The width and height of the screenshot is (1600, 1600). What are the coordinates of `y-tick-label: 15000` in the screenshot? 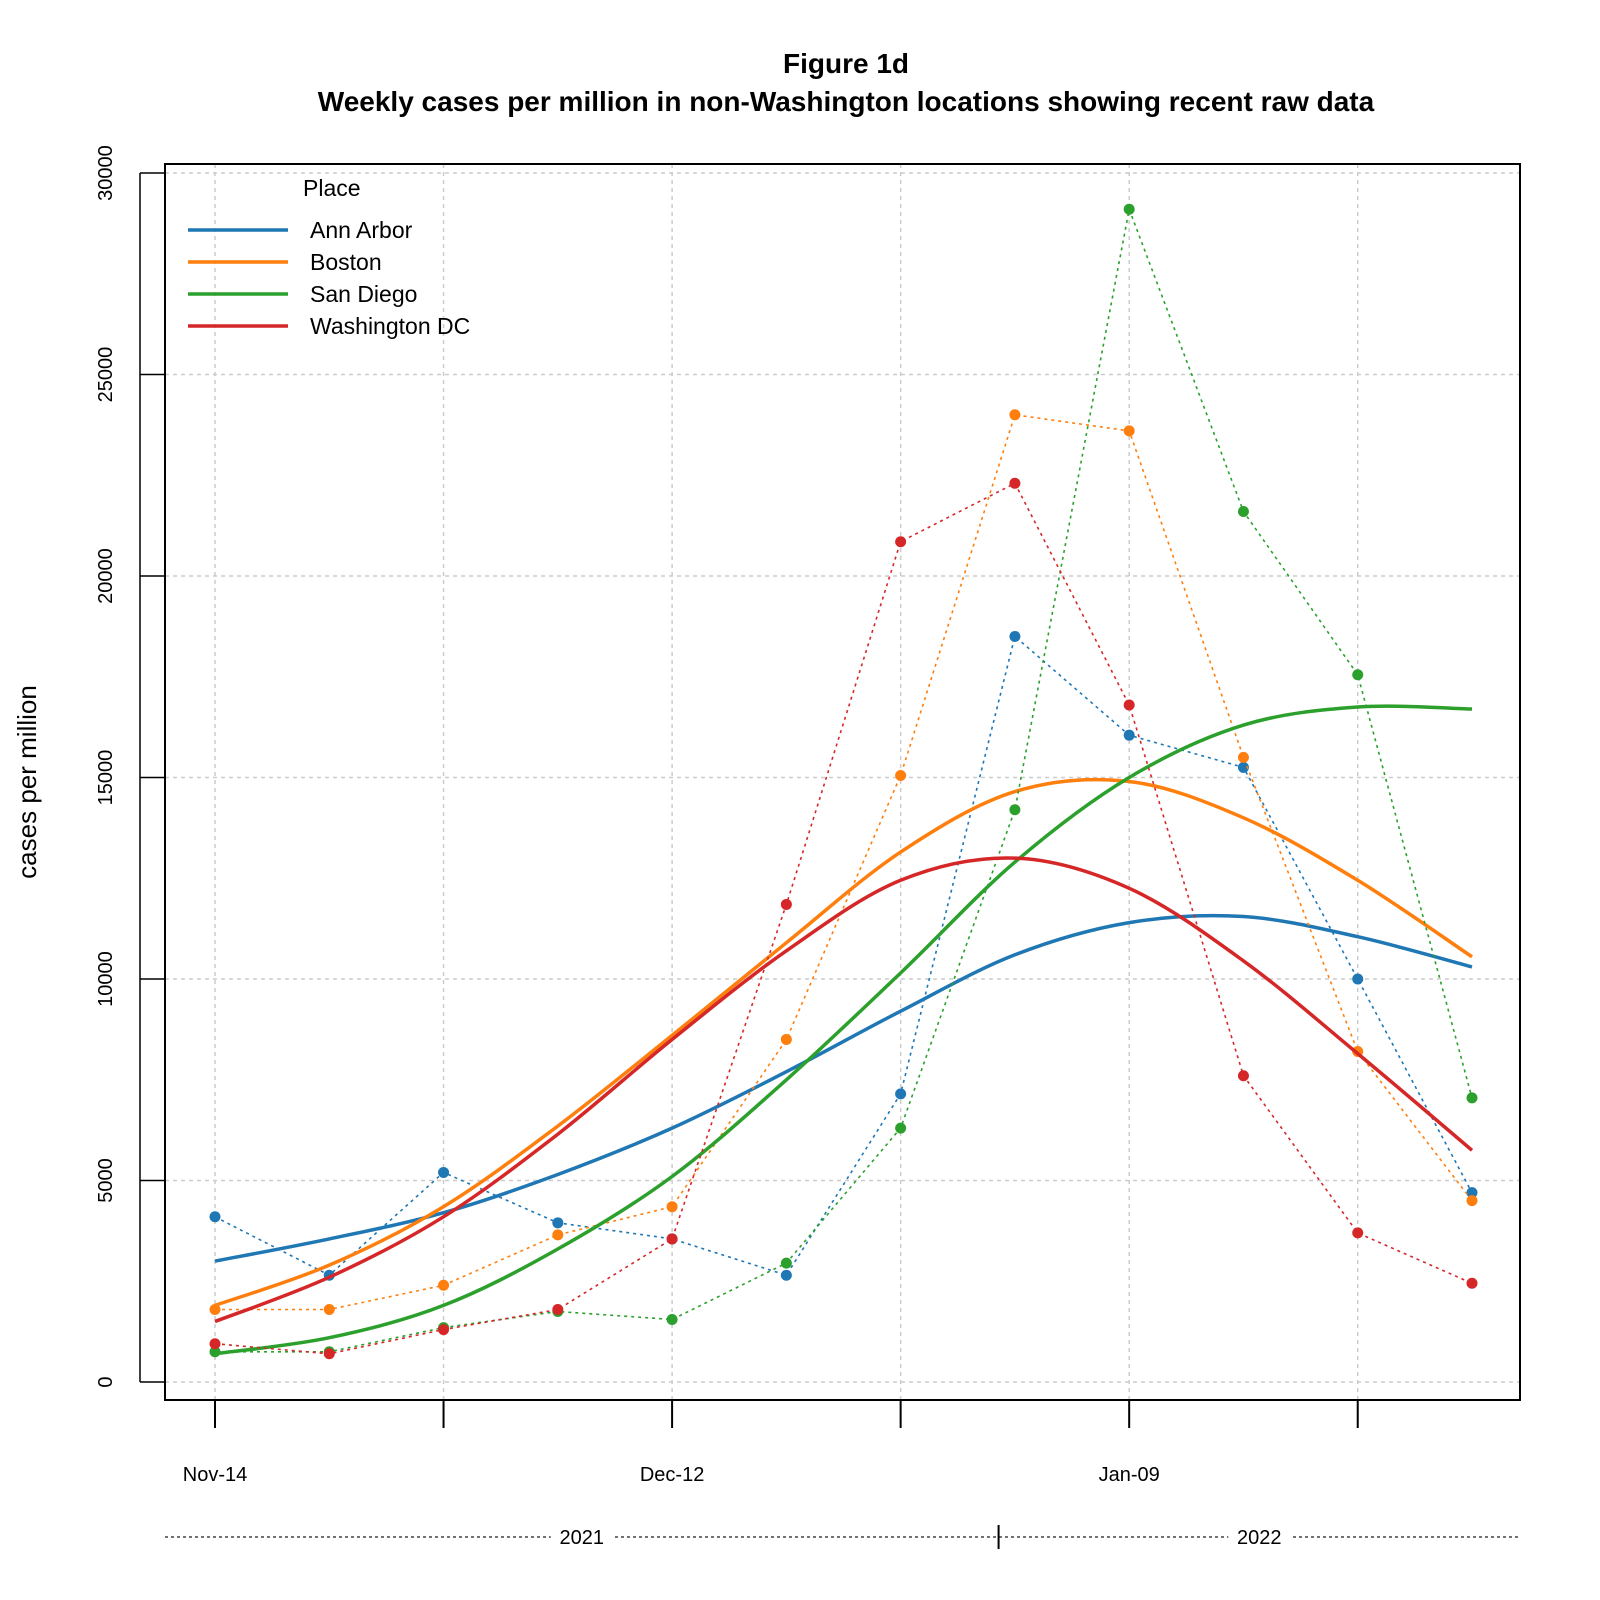 It's located at (106, 778).